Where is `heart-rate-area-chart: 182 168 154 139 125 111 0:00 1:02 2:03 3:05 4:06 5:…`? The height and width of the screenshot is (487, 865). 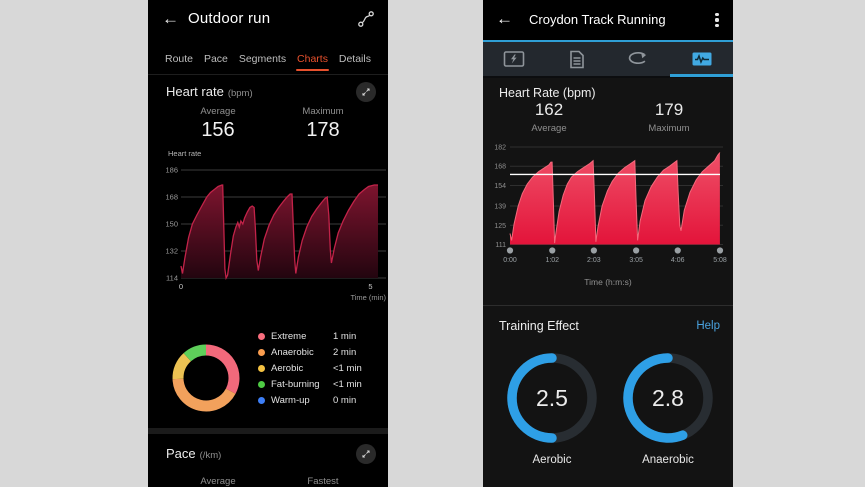
heart-rate-area-chart: 182 168 154 139 125 111 0:00 1:02 2:03 3:05 4:06 5:… is located at coordinates (610, 205).